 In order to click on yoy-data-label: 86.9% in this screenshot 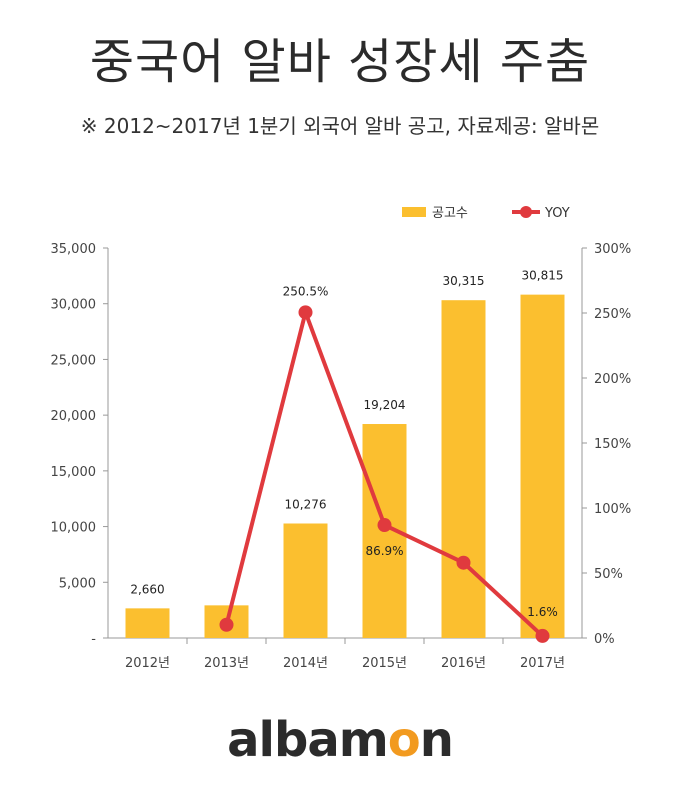, I will do `click(384, 551)`.